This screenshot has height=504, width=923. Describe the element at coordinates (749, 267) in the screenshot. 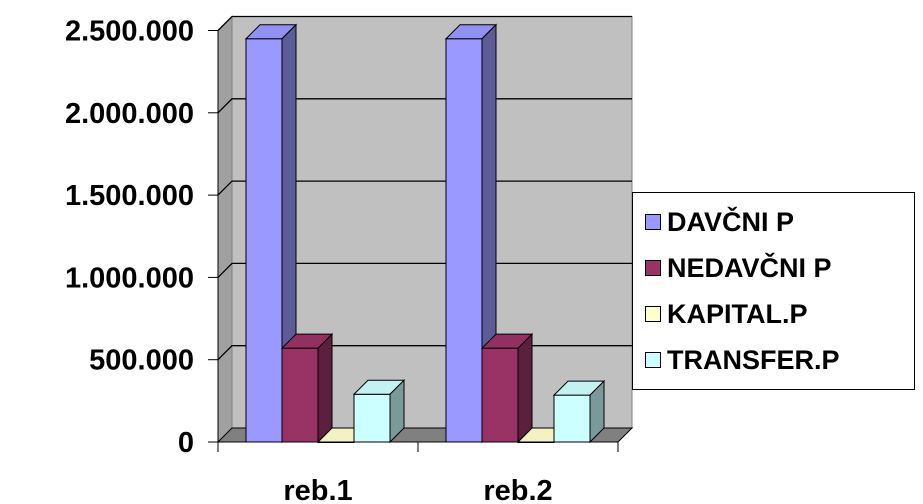

I see `legend-label: NEDAVČNI P` at that location.